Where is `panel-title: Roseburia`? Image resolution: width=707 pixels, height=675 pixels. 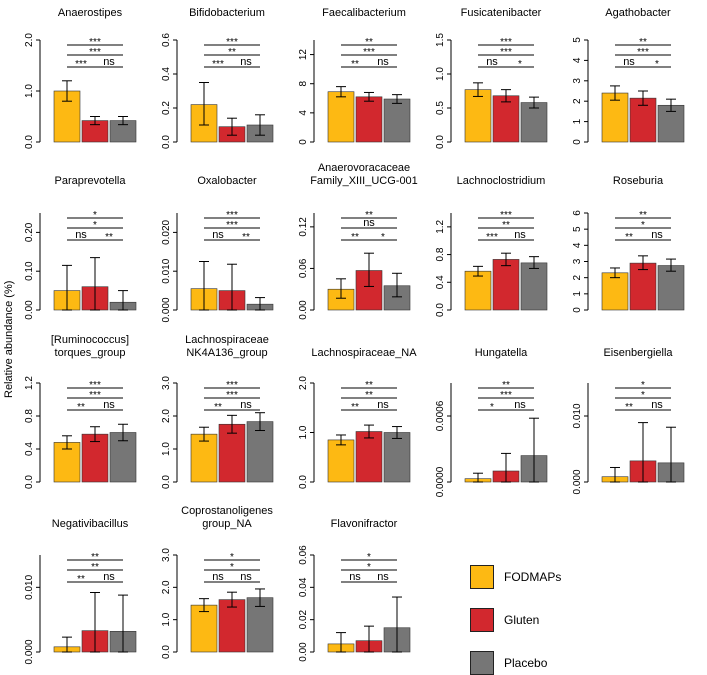
panel-title: Roseburia is located at coordinates (638, 181).